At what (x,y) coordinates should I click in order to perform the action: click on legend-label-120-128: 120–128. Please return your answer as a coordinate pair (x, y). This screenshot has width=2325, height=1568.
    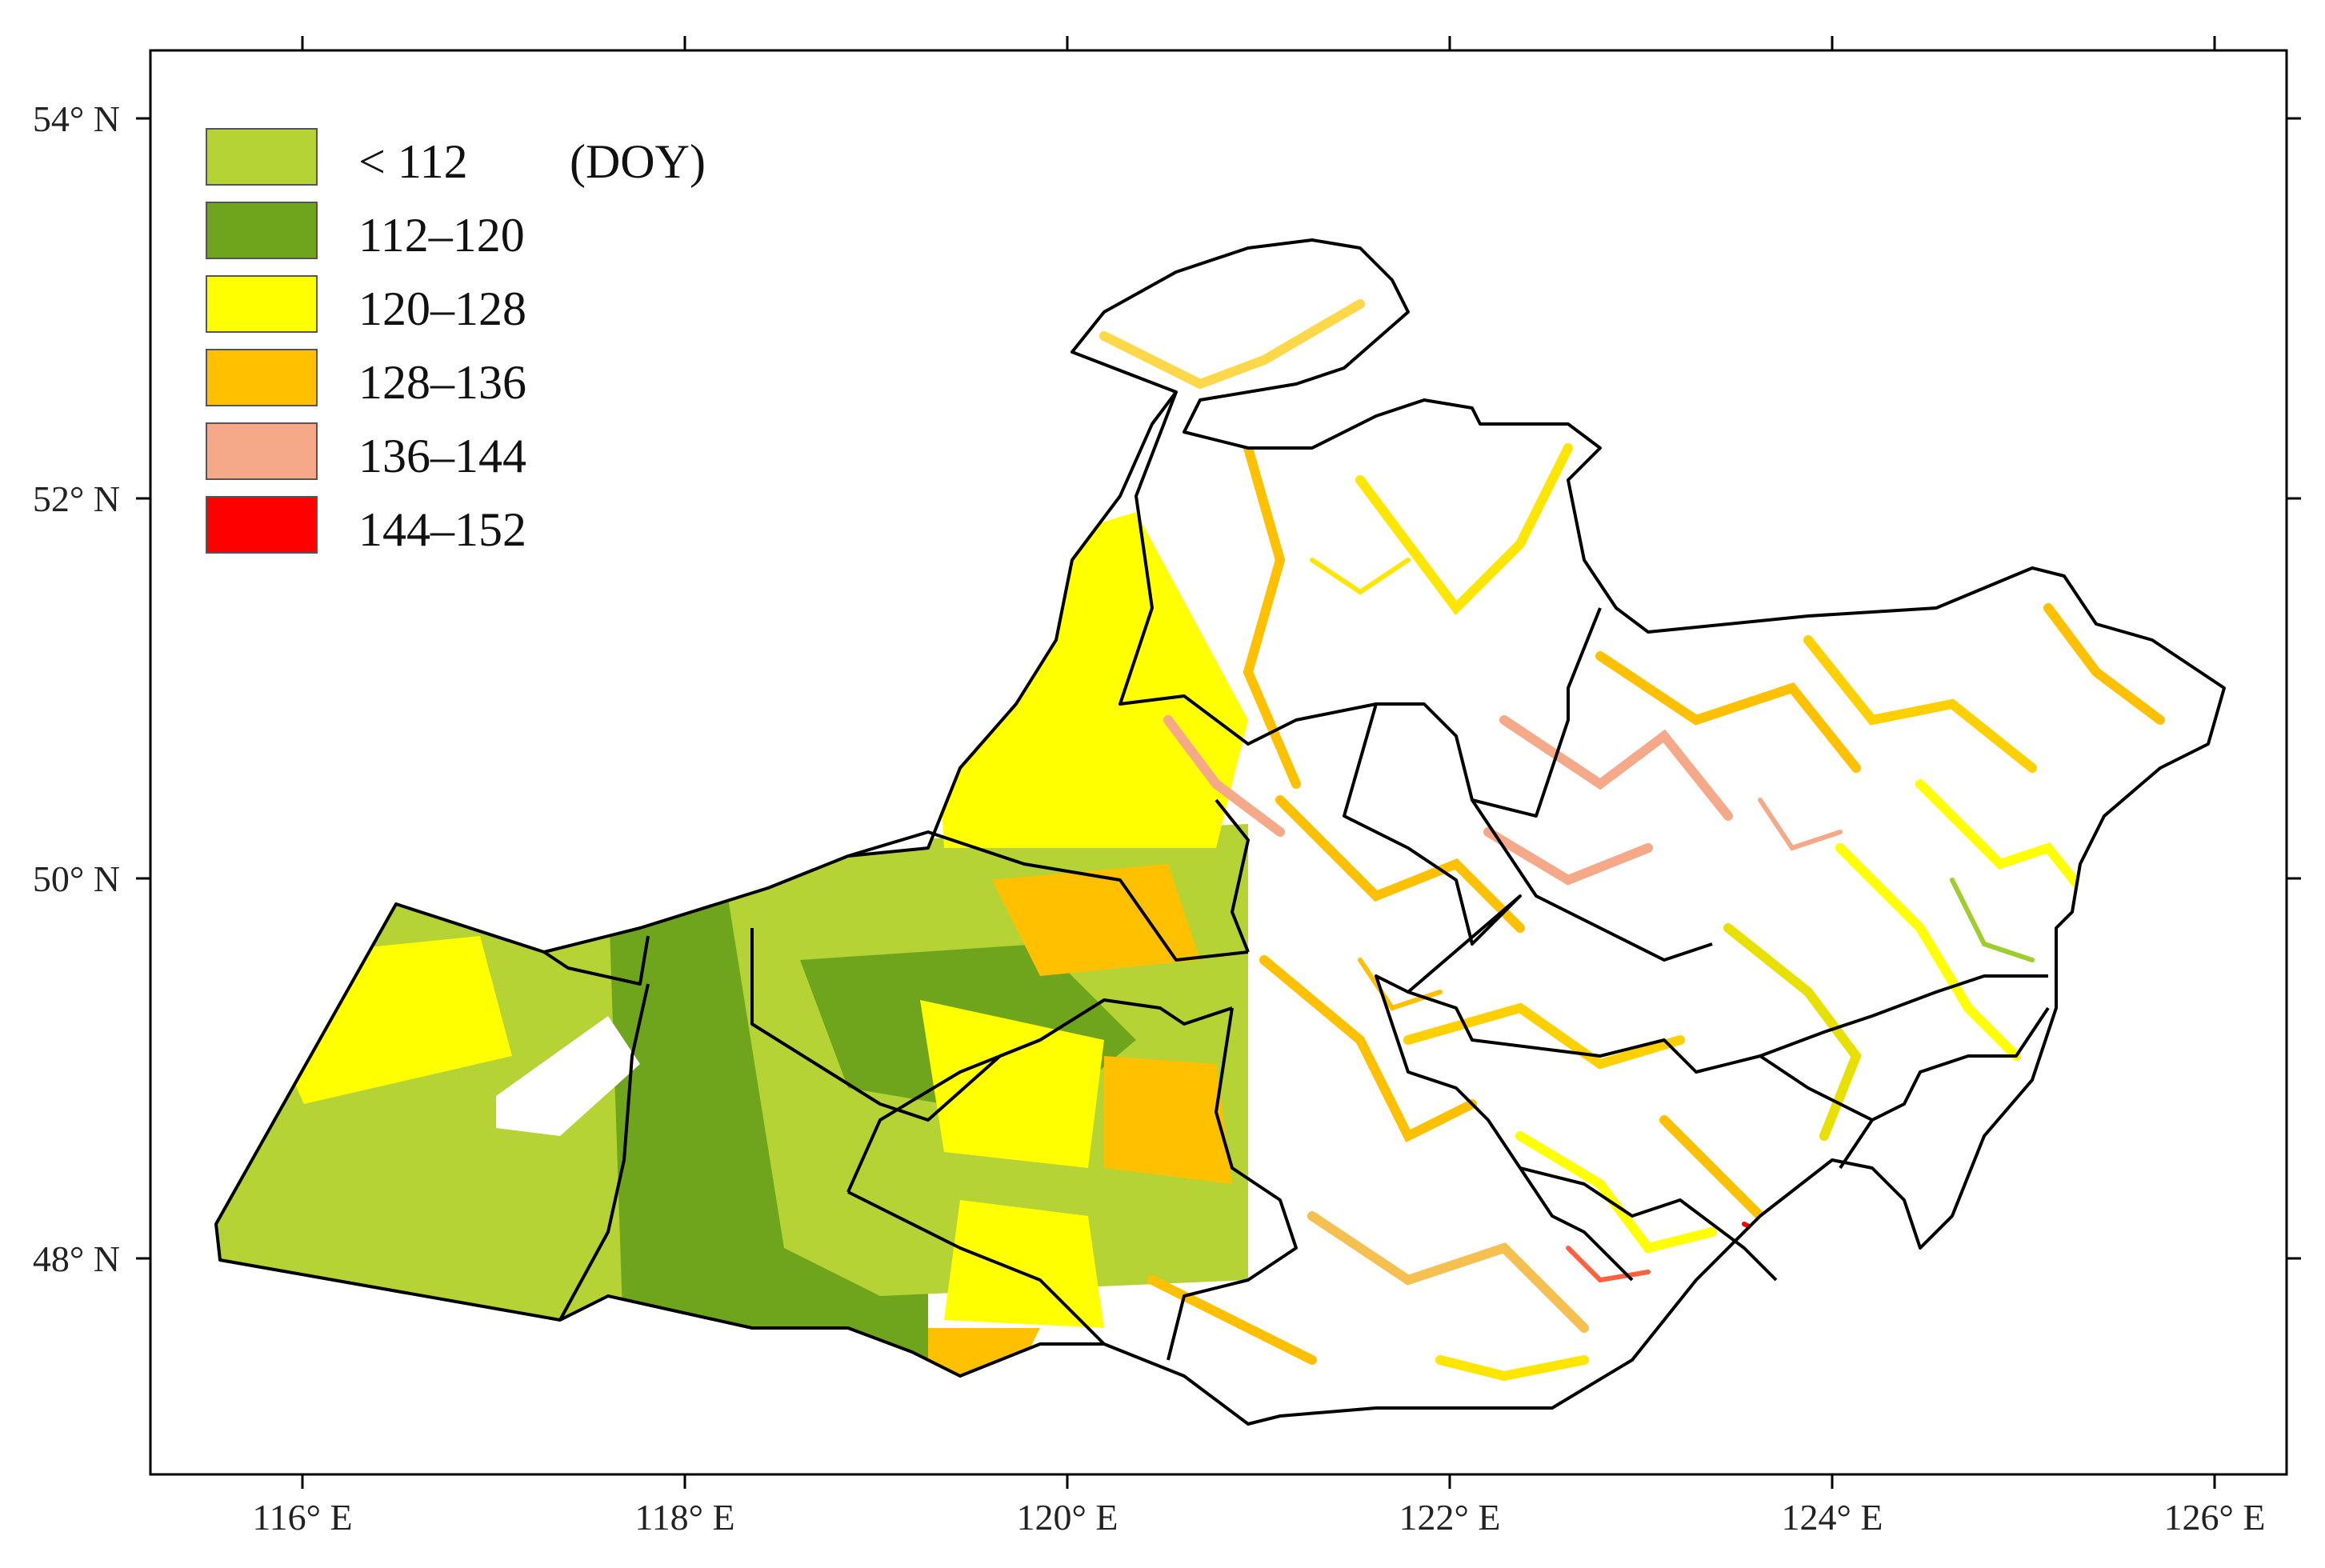
    Looking at the image, I should click on (442, 308).